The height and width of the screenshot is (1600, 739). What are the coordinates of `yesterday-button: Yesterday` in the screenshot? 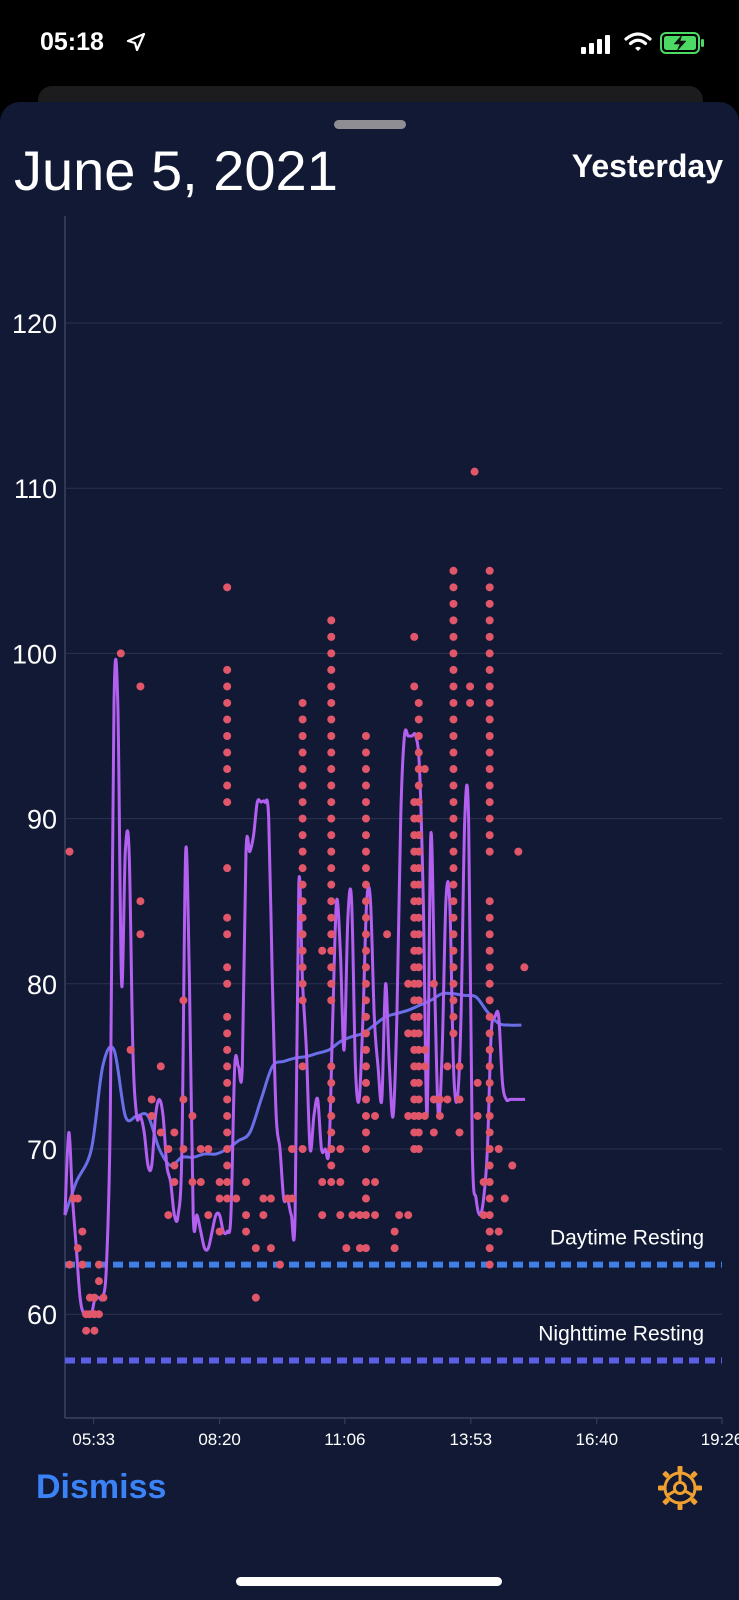 It's located at (647, 166).